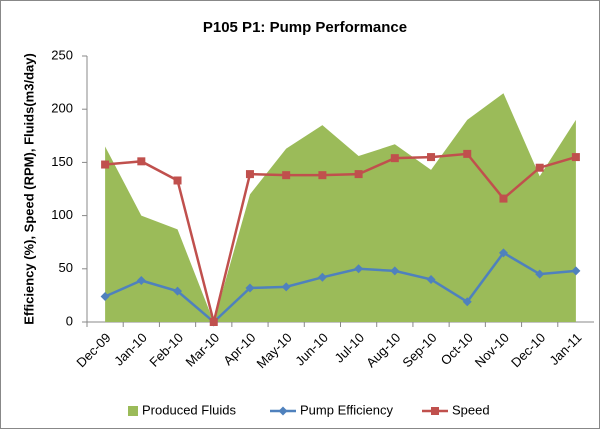 The image size is (601, 430). I want to click on legend-label: Pump Efficiency, so click(346, 409).